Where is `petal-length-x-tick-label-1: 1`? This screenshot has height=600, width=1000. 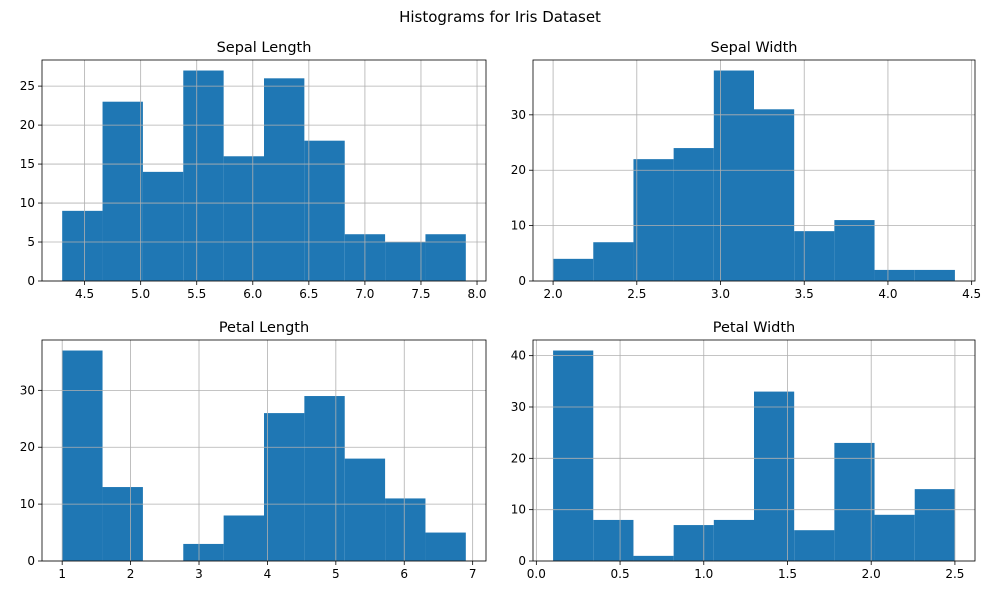 petal-length-x-tick-label-1: 1 is located at coordinates (62, 574).